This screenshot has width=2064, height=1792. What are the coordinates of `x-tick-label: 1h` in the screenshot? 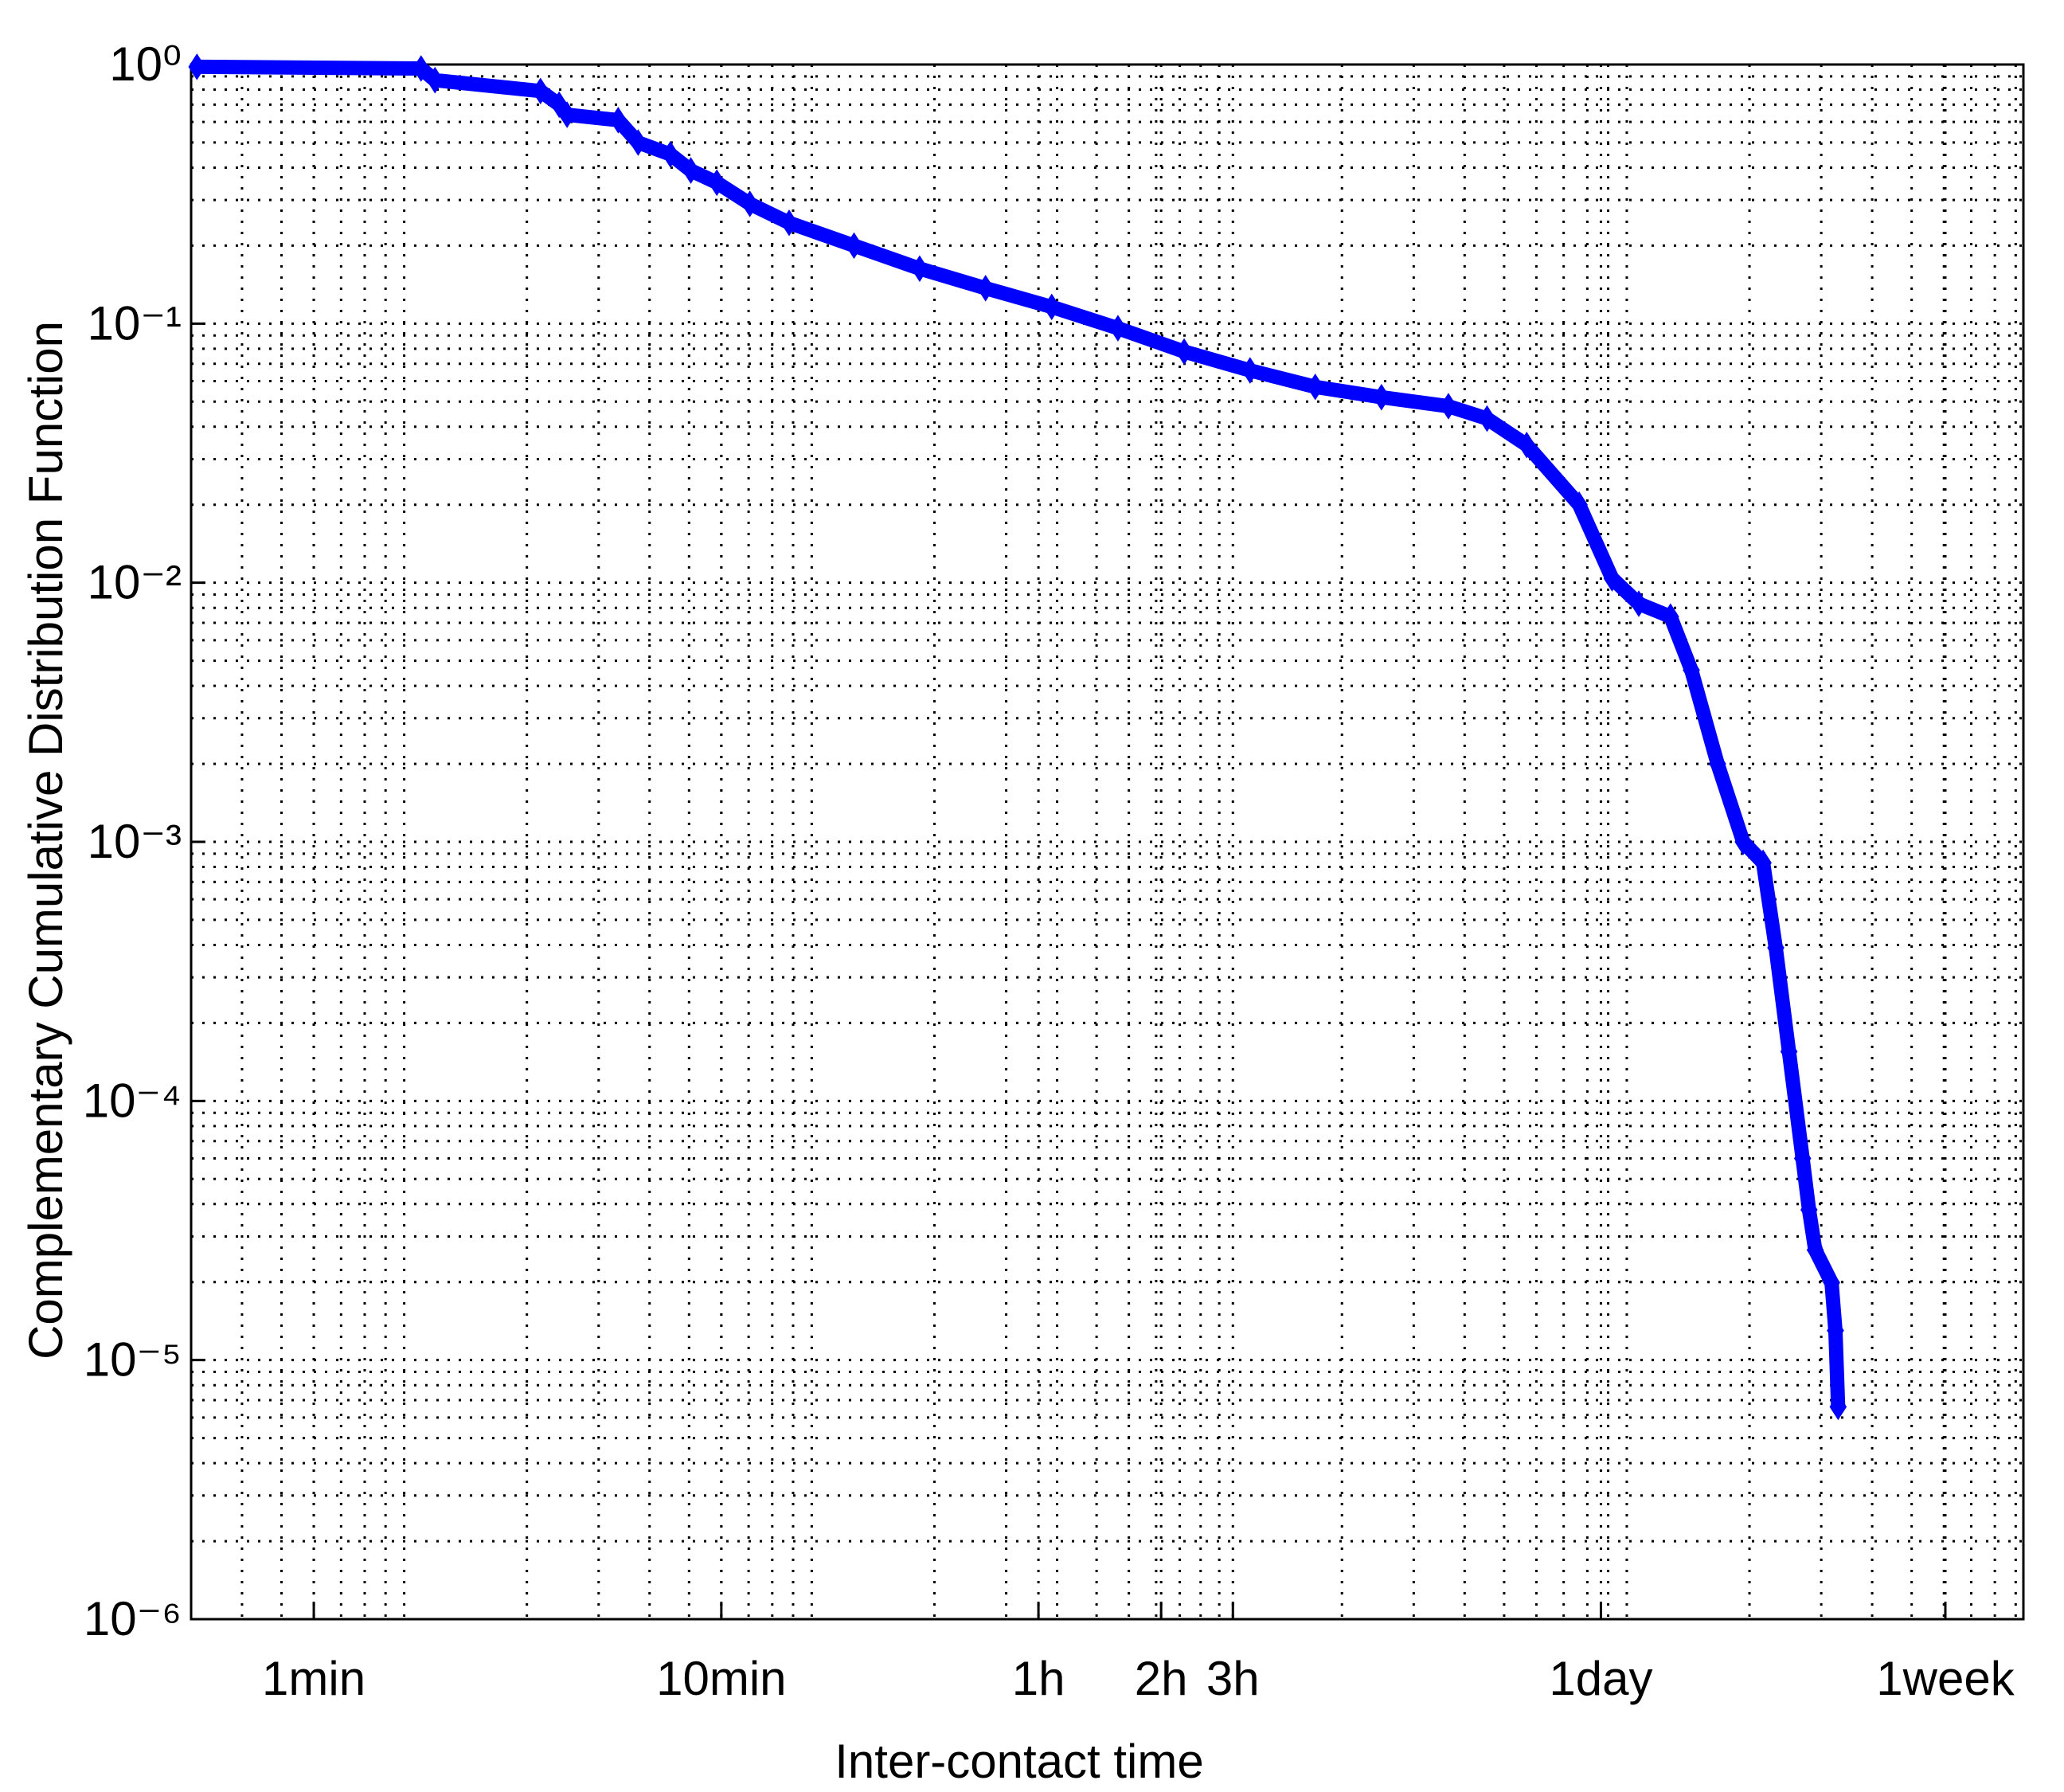 It's located at (1038, 1678).